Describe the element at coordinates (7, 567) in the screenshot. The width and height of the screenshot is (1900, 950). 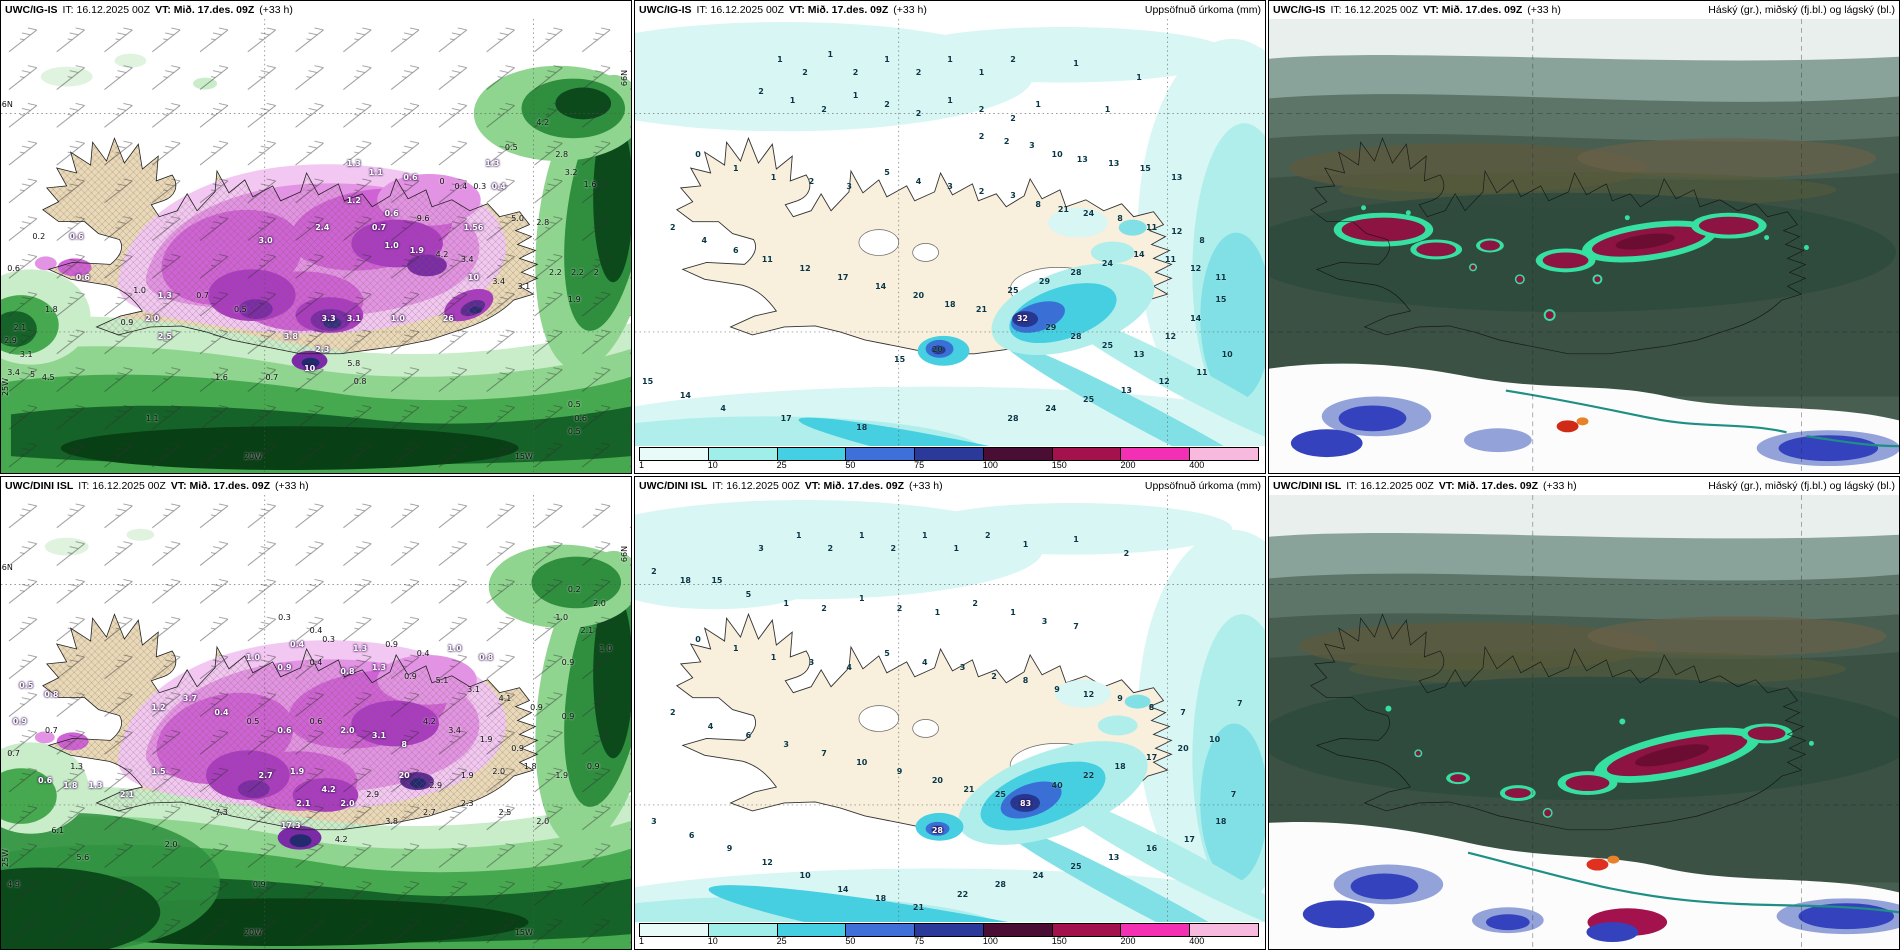
I see `map-value-label: 66N` at that location.